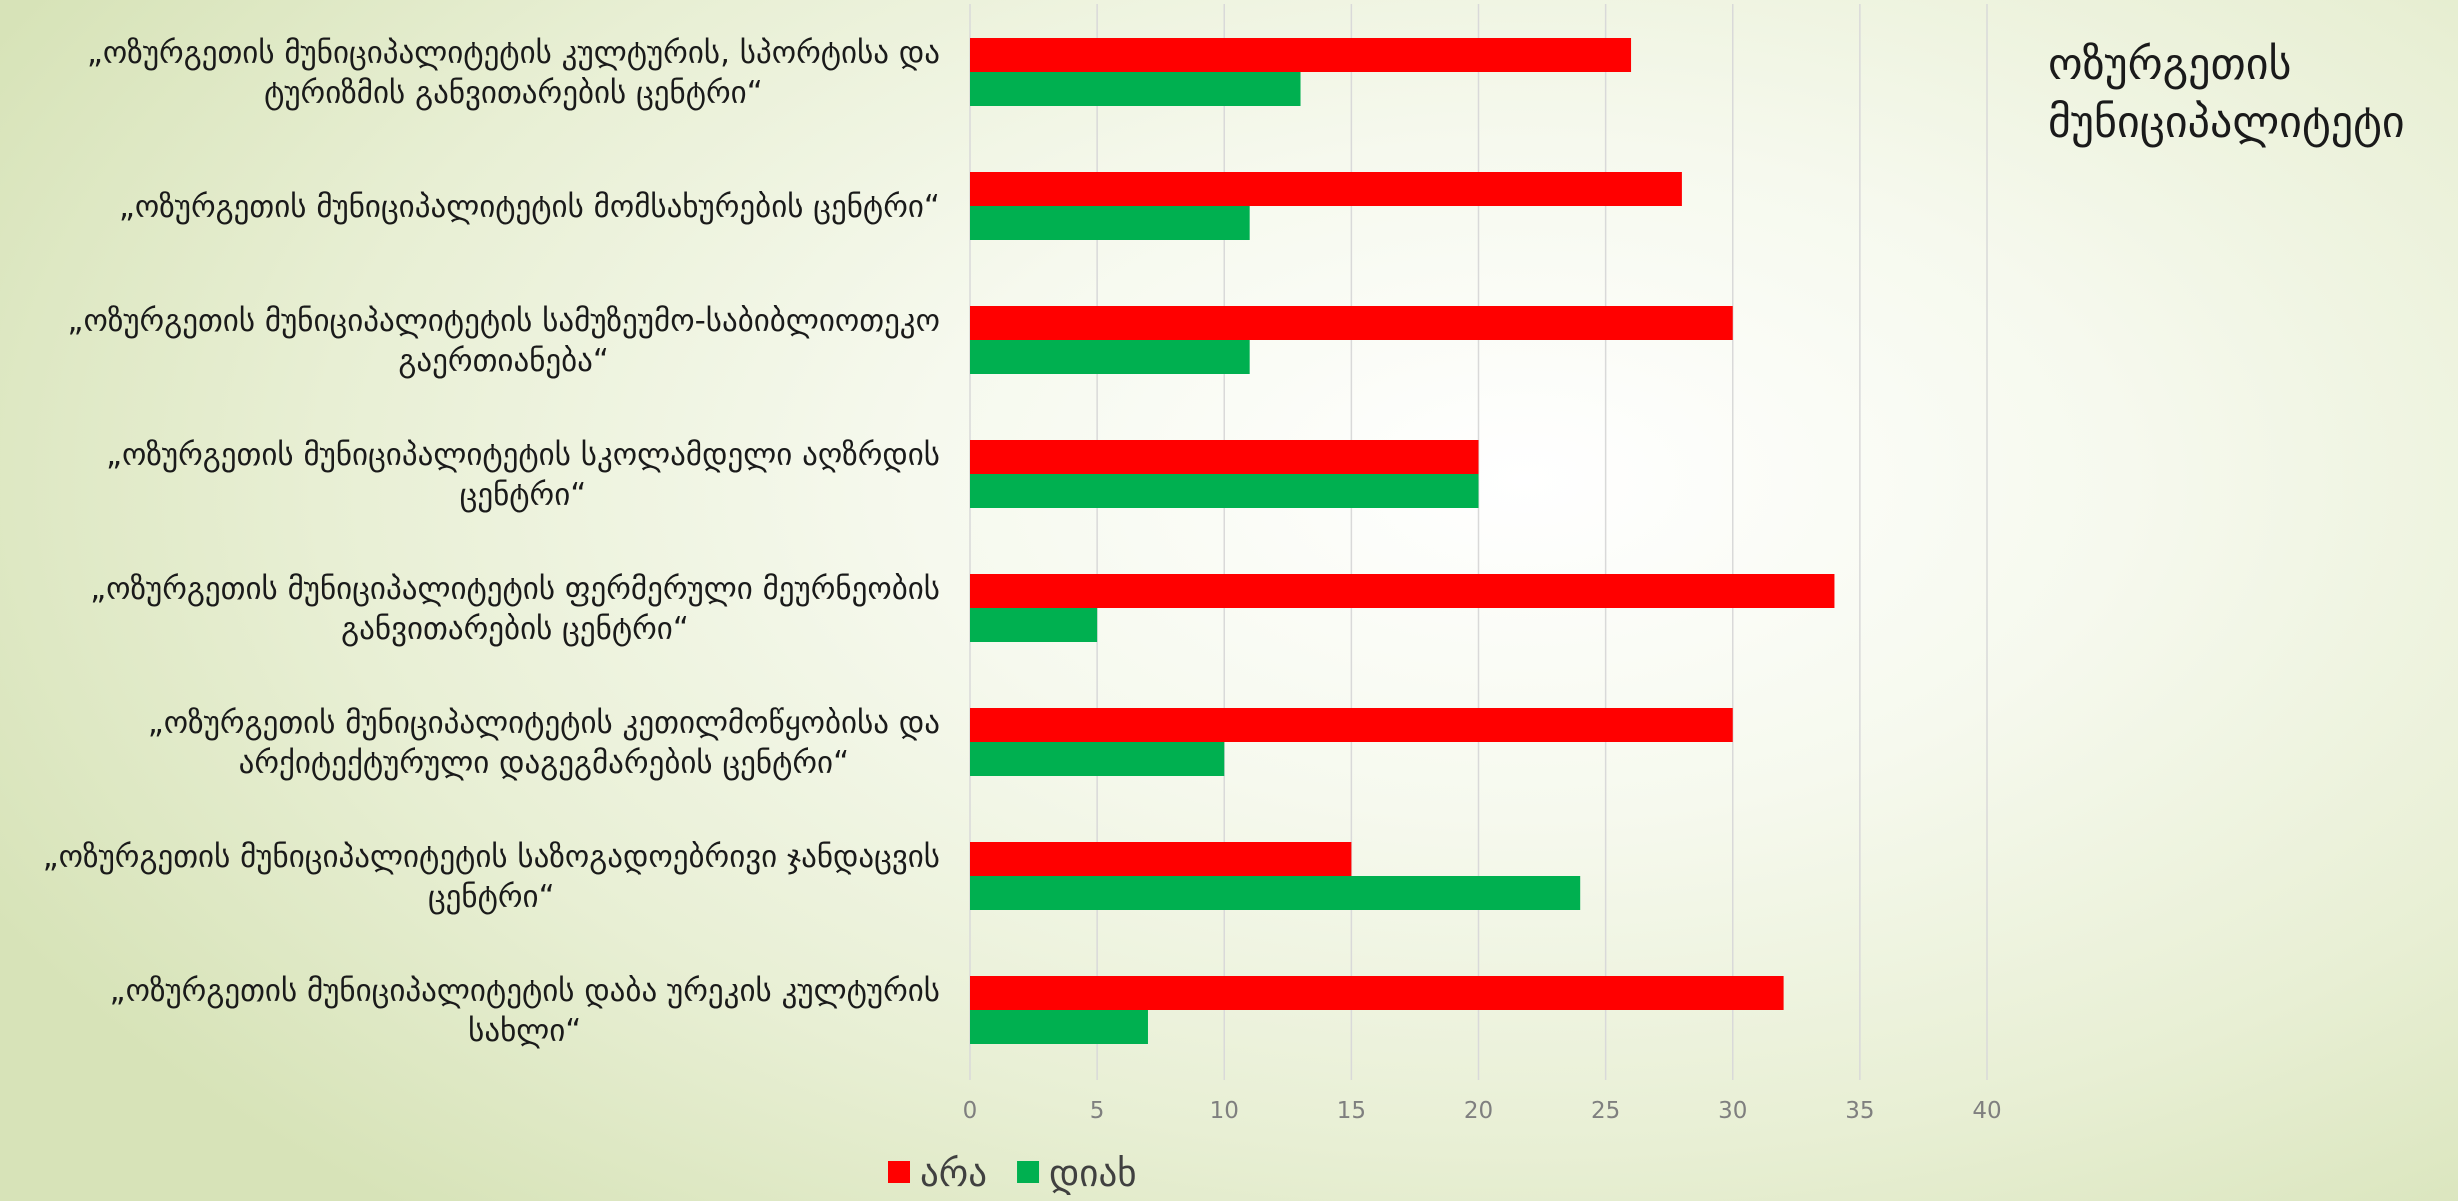 This screenshot has width=2458, height=1201. Describe the element at coordinates (1986, 1111) in the screenshot. I see `x-tick-label: 40` at that location.